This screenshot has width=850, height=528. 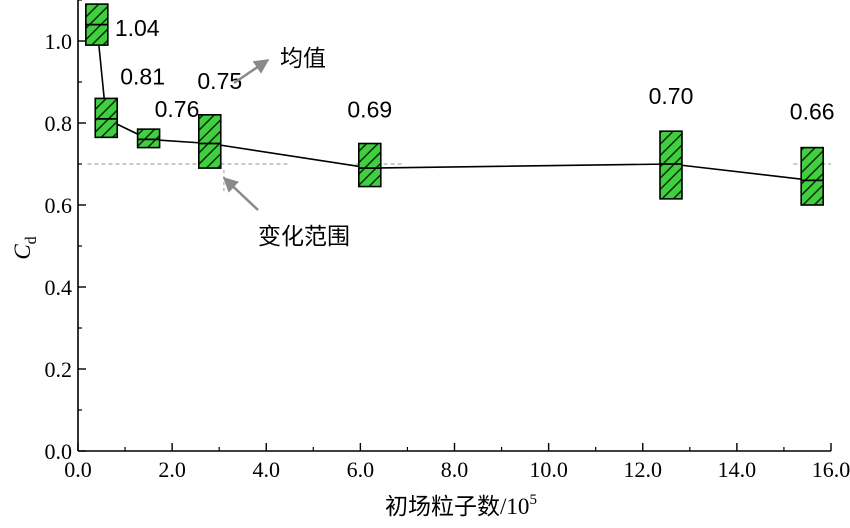 What do you see at coordinates (812, 112) in the screenshot?
I see `value-label-6: 0.66` at bounding box center [812, 112].